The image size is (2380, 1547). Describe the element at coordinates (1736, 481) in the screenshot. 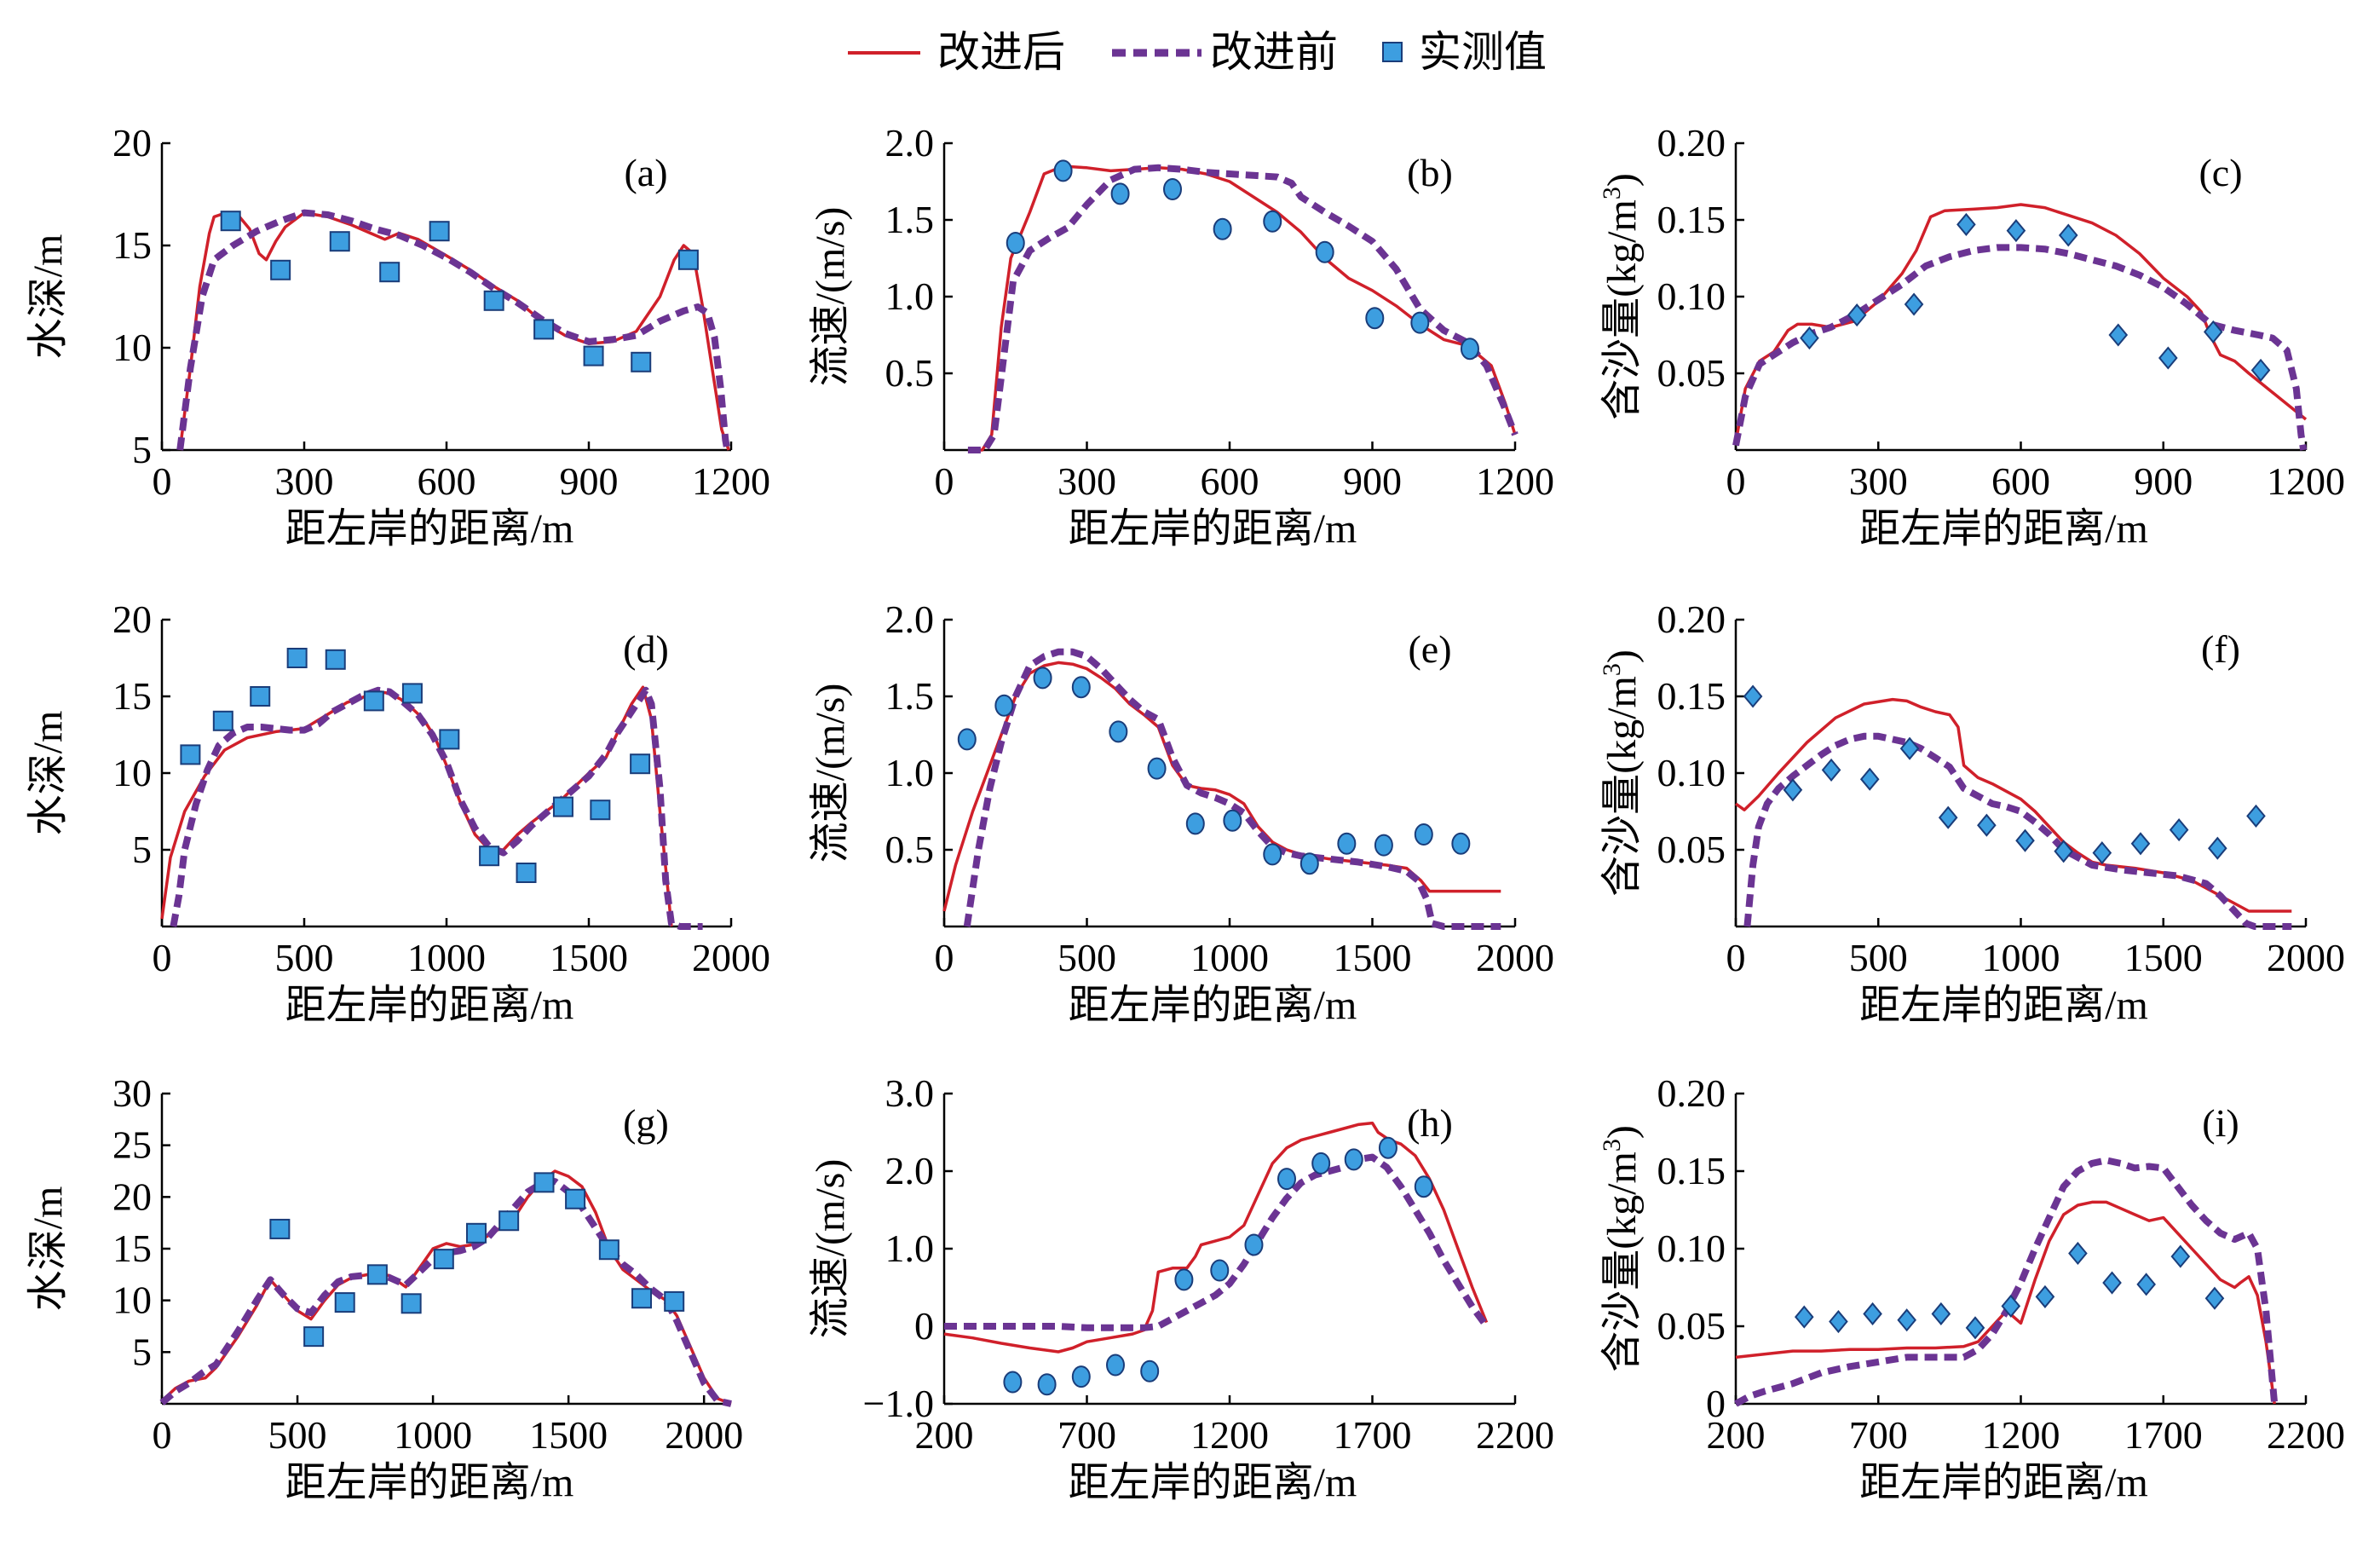

I see `x-tick-label-c: 0` at that location.